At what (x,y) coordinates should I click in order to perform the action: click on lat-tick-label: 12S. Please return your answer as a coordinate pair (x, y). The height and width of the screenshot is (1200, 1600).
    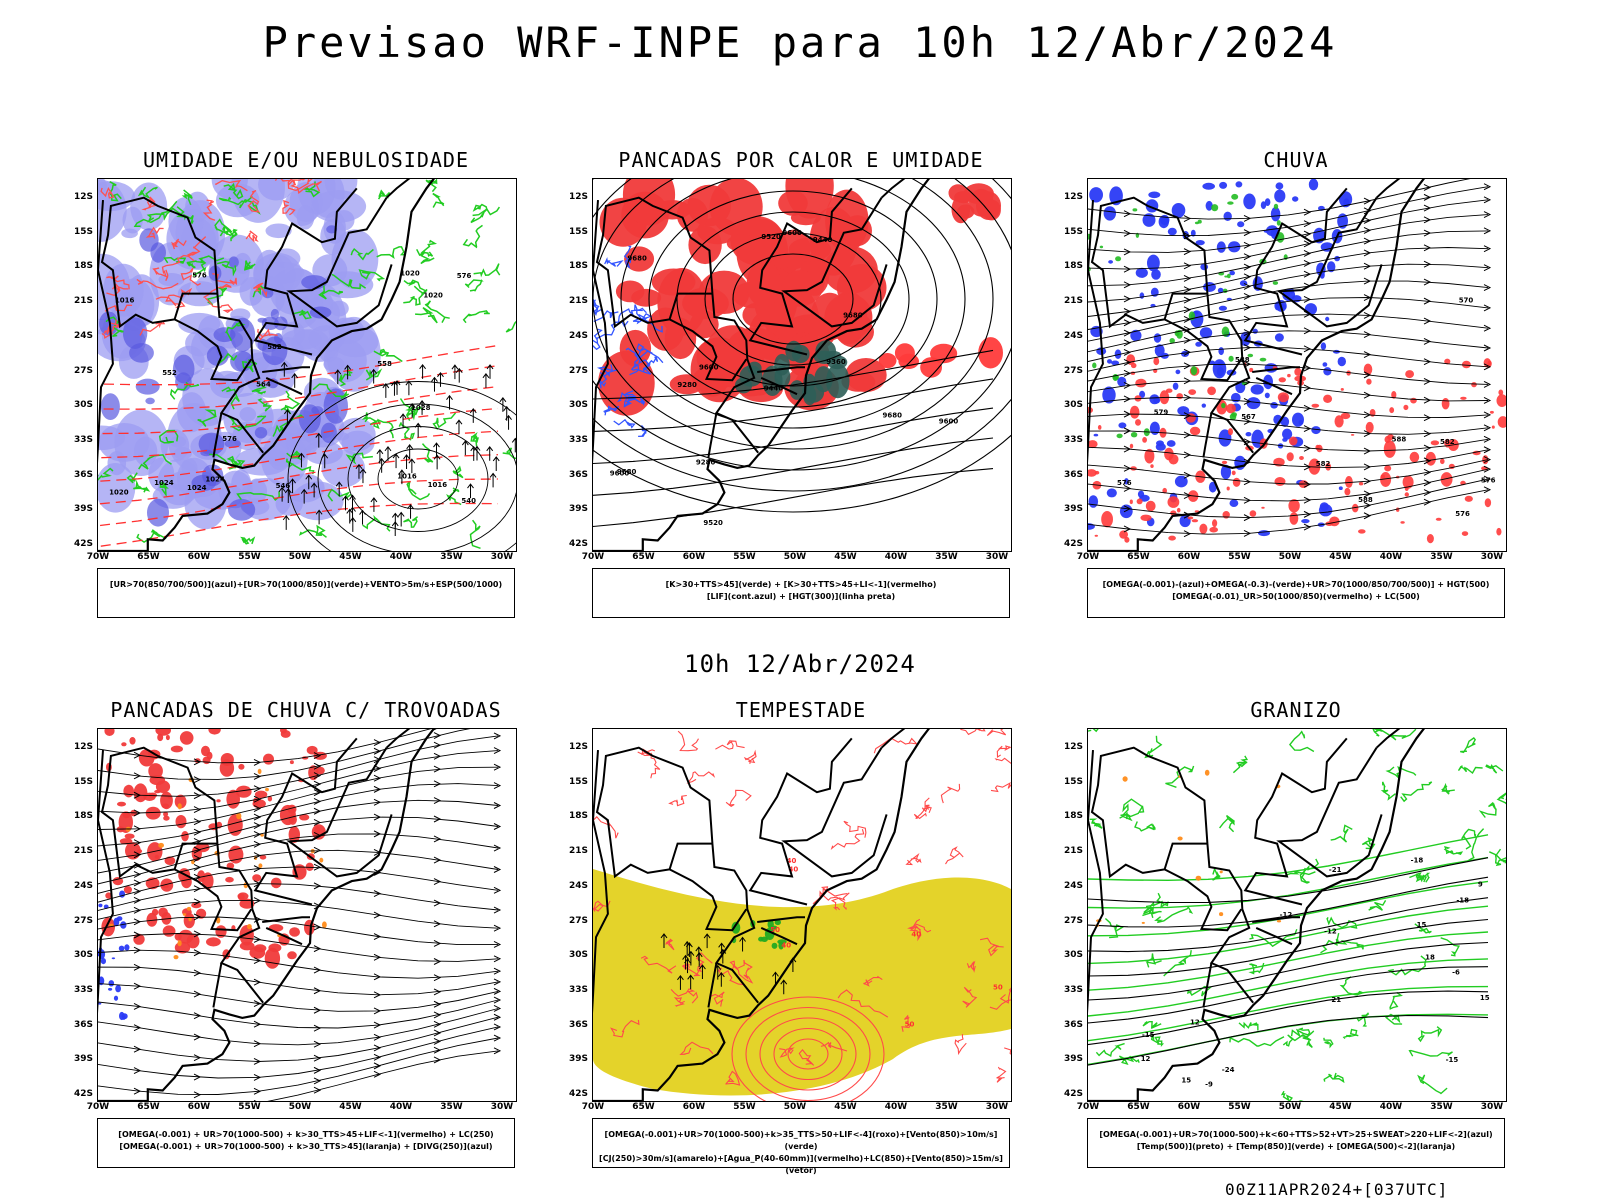
    Looking at the image, I should click on (83, 747).